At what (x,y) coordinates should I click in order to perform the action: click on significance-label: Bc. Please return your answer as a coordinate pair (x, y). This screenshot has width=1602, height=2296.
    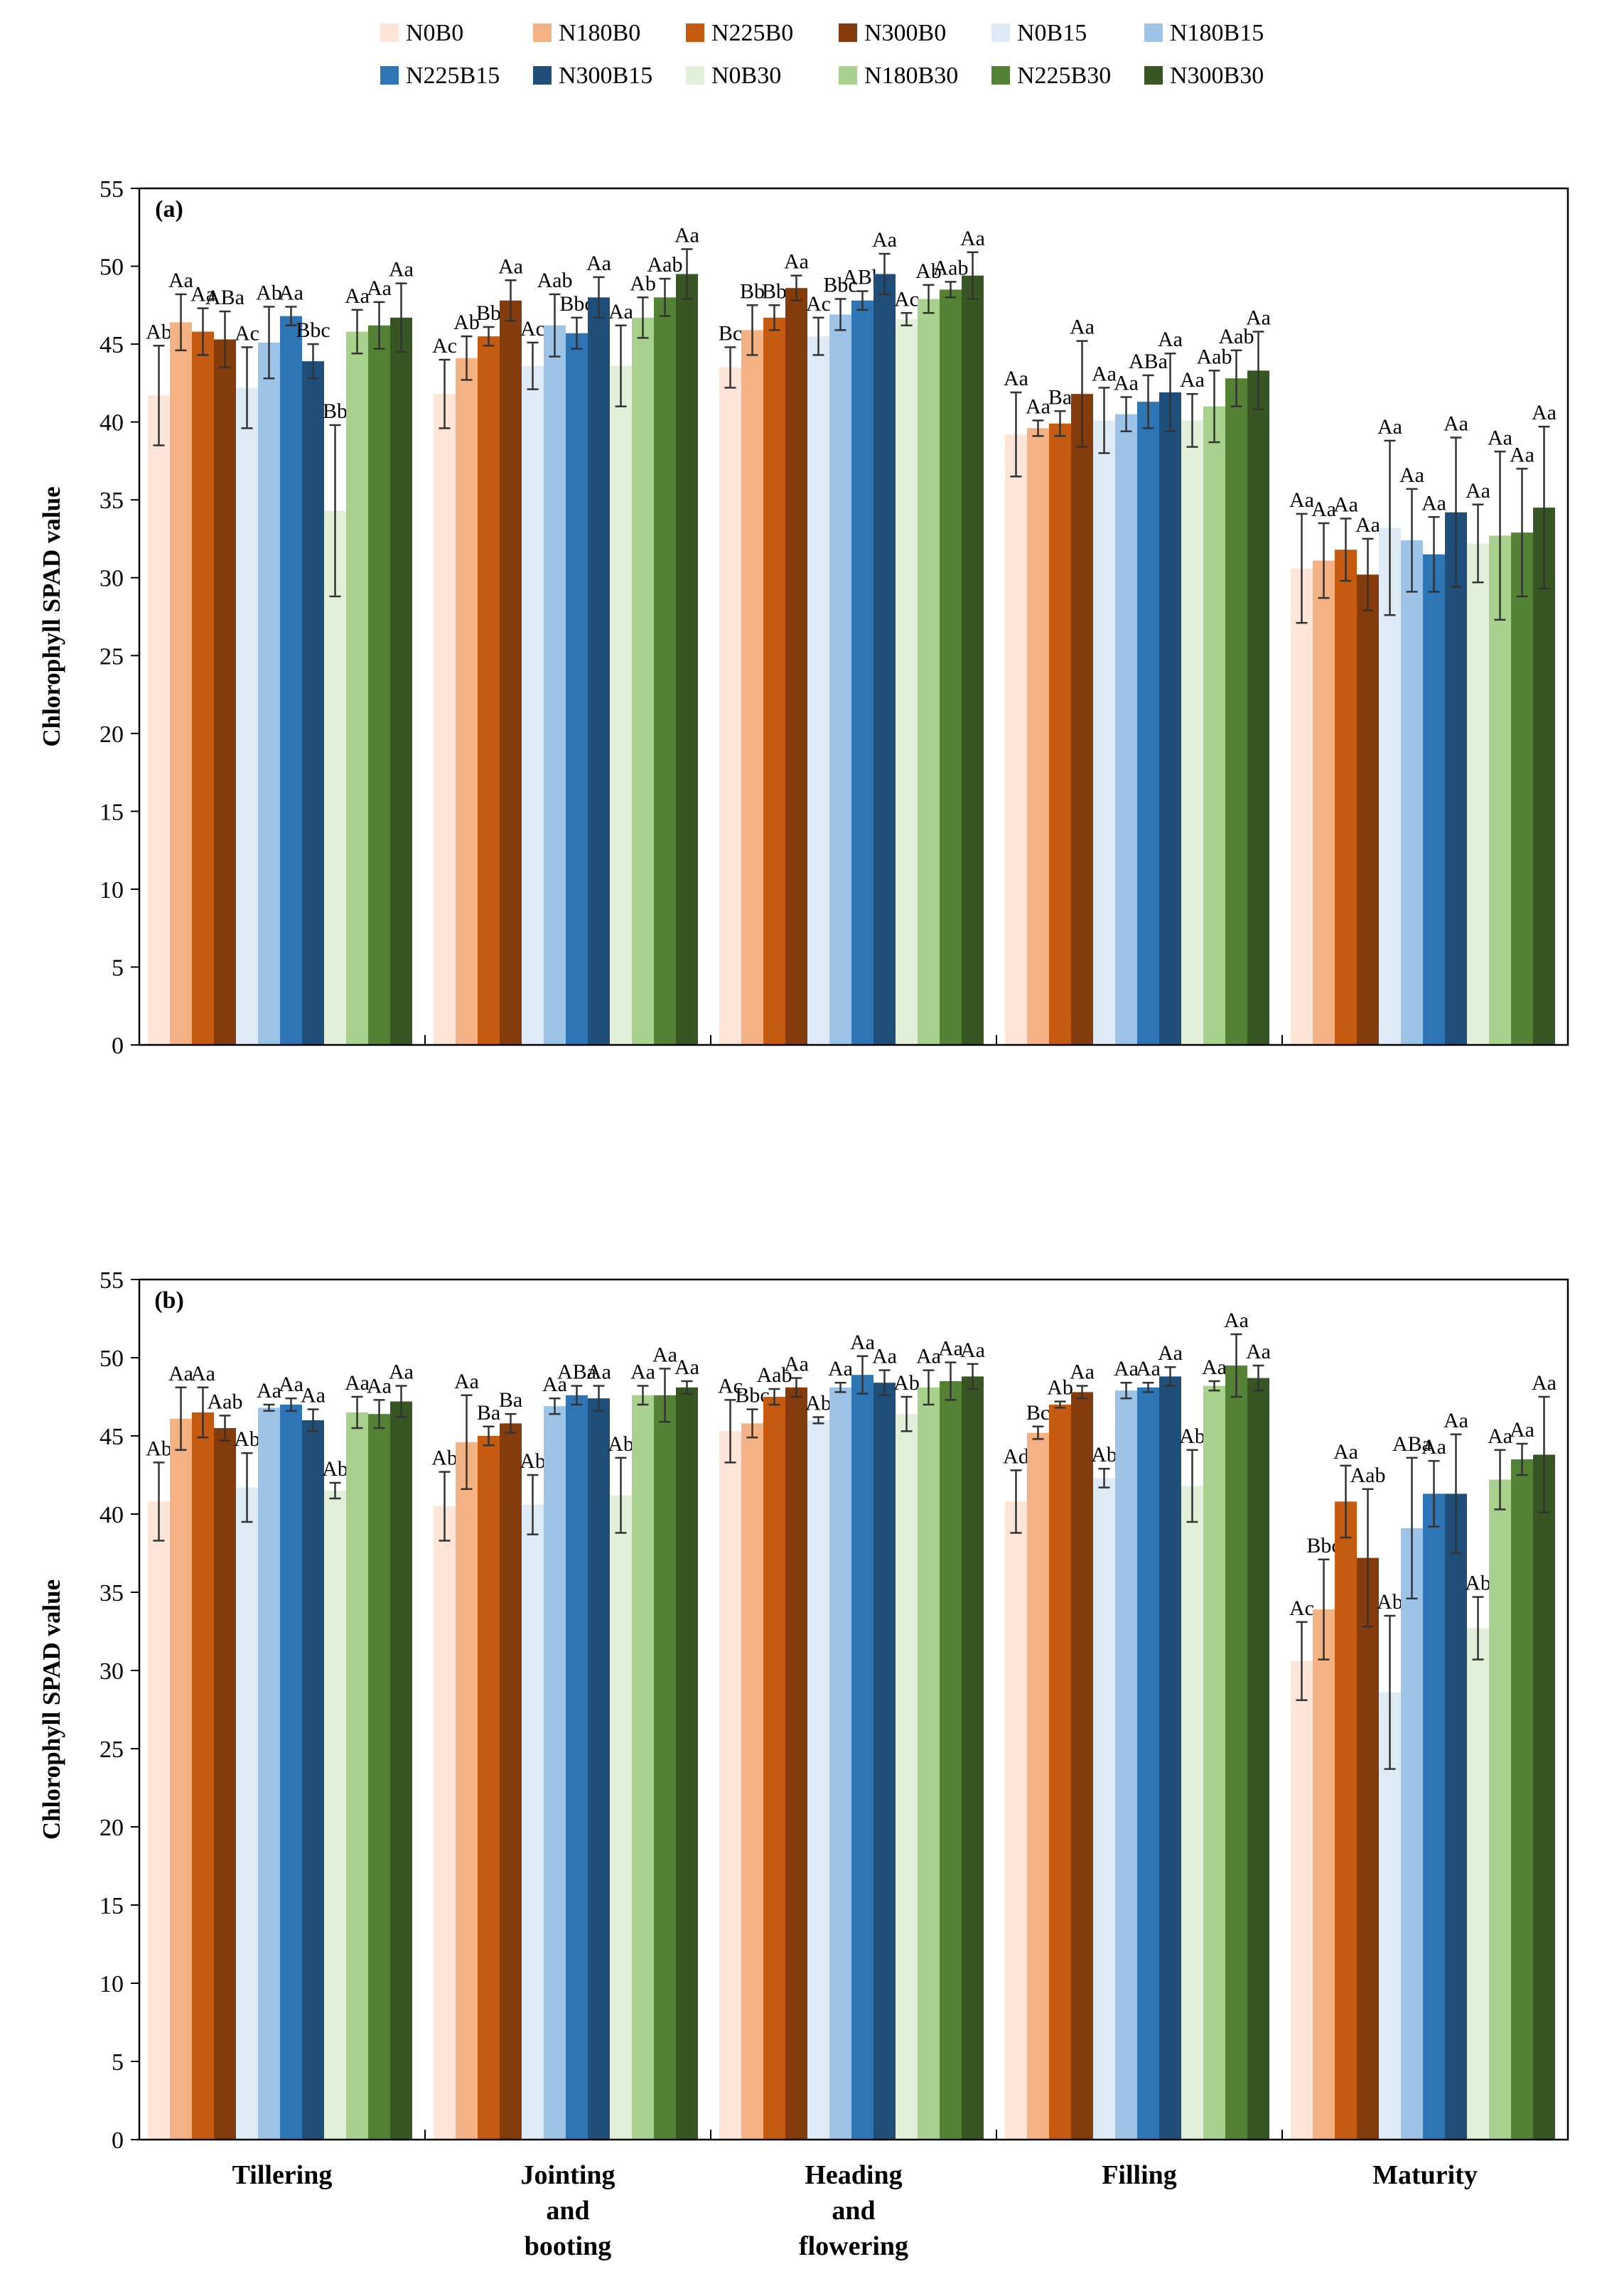
    Looking at the image, I should click on (731, 333).